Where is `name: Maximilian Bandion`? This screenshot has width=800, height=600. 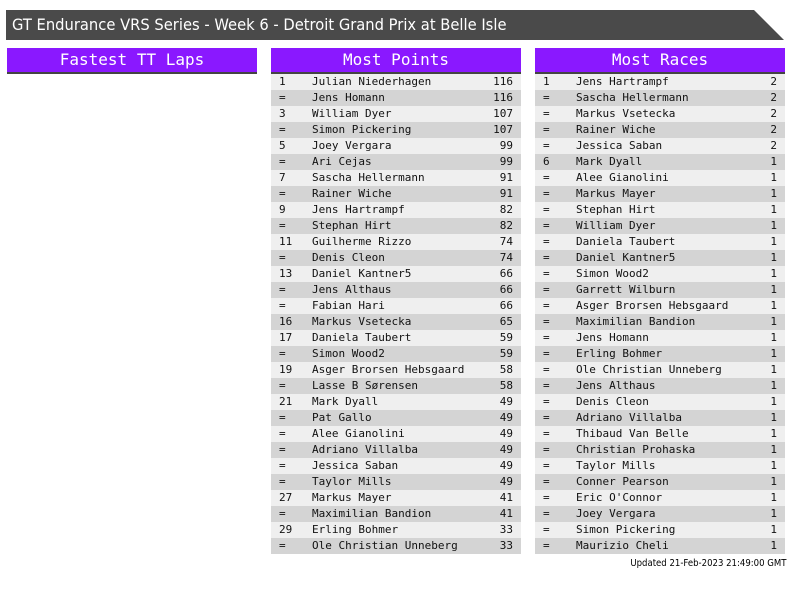
name: Maximilian Bandion is located at coordinates (636, 321).